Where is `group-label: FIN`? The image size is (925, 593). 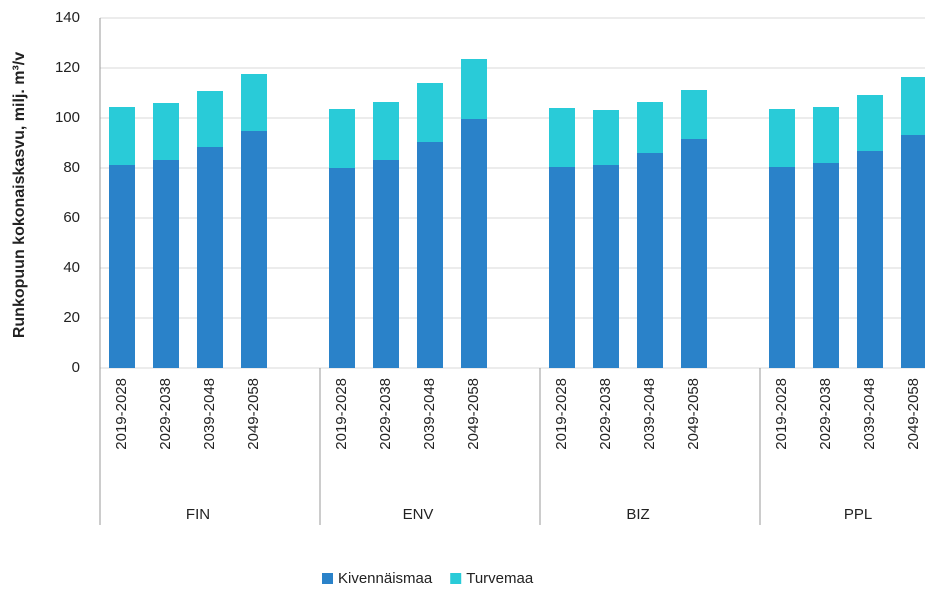 group-label: FIN is located at coordinates (198, 514).